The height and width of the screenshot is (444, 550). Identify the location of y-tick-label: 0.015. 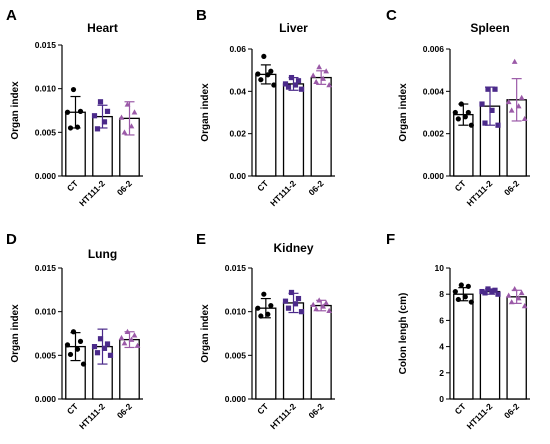
(236, 268).